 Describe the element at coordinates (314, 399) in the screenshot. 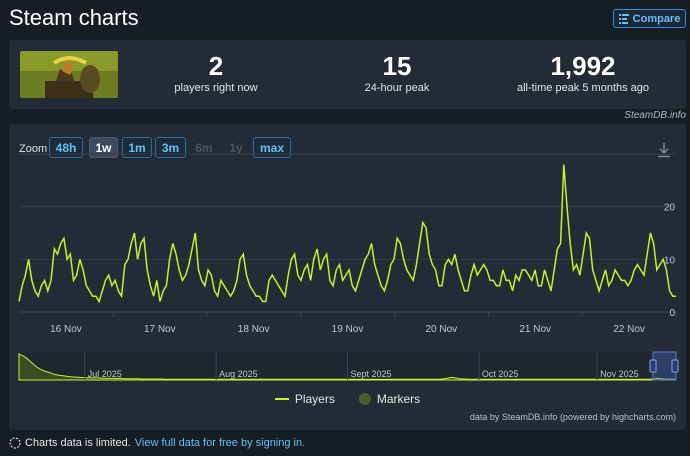

I see `legend-players-label: Players` at that location.